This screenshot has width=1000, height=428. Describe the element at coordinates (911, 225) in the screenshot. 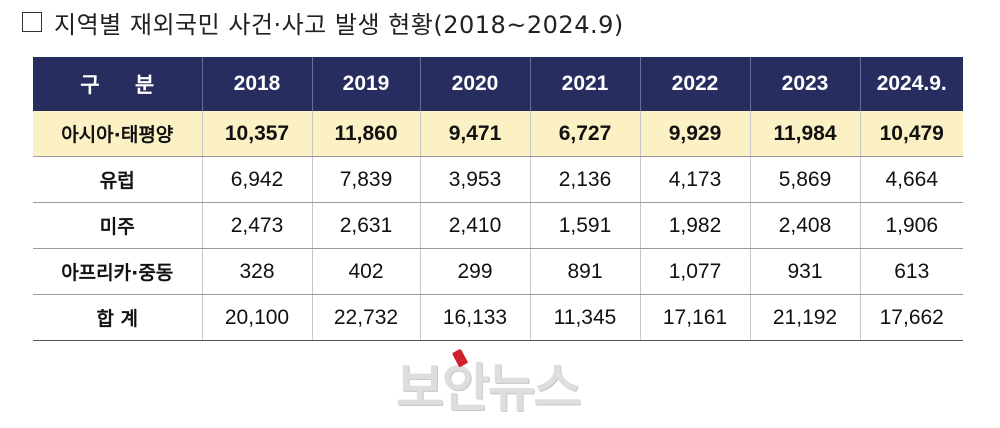

I see `table-cell: 1,906` at that location.